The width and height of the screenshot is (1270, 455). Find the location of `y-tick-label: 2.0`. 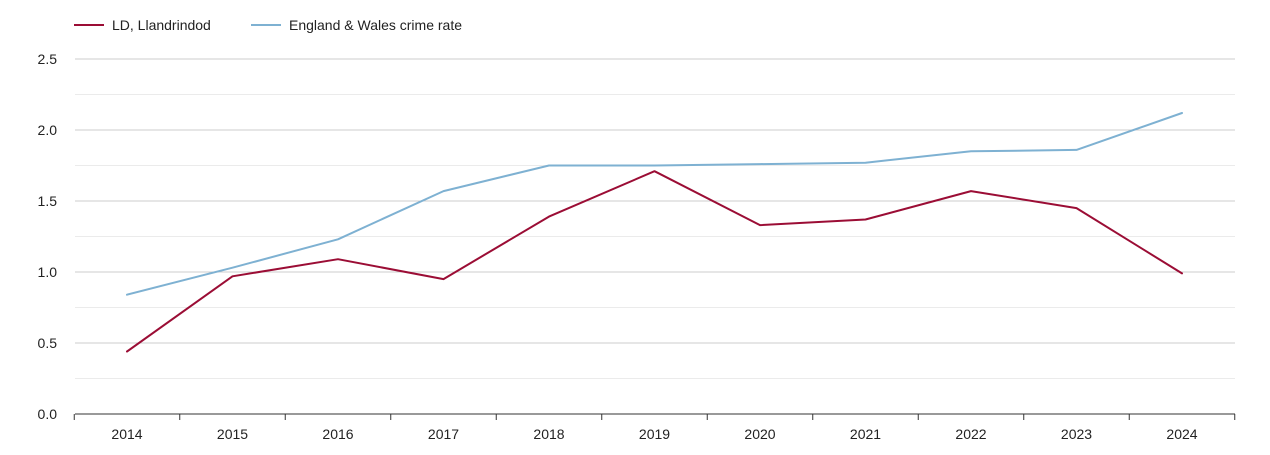

y-tick-label: 2.0 is located at coordinates (48, 130).